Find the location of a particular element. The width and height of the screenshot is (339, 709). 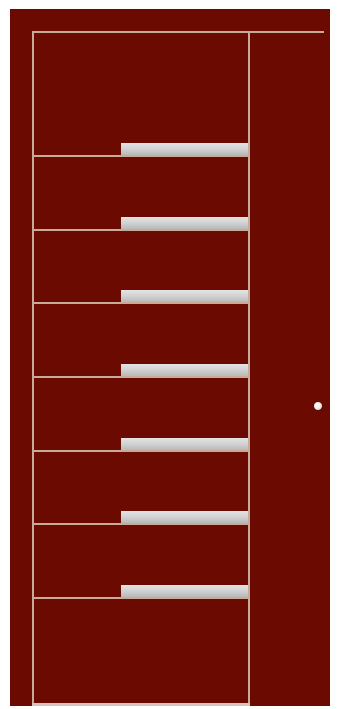

outer-top-groove is located at coordinates (178, 32).